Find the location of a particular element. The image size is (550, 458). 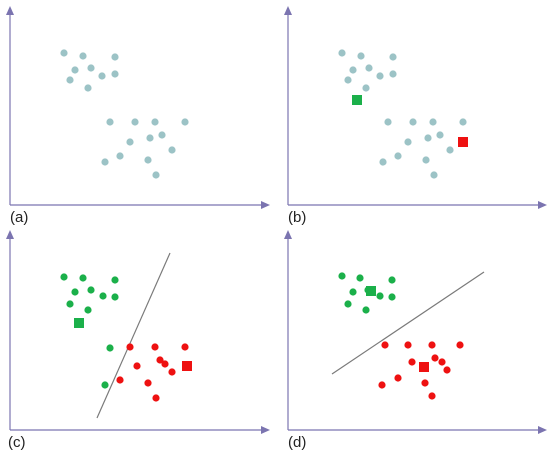

panel-label-a: (a) is located at coordinates (19, 217).